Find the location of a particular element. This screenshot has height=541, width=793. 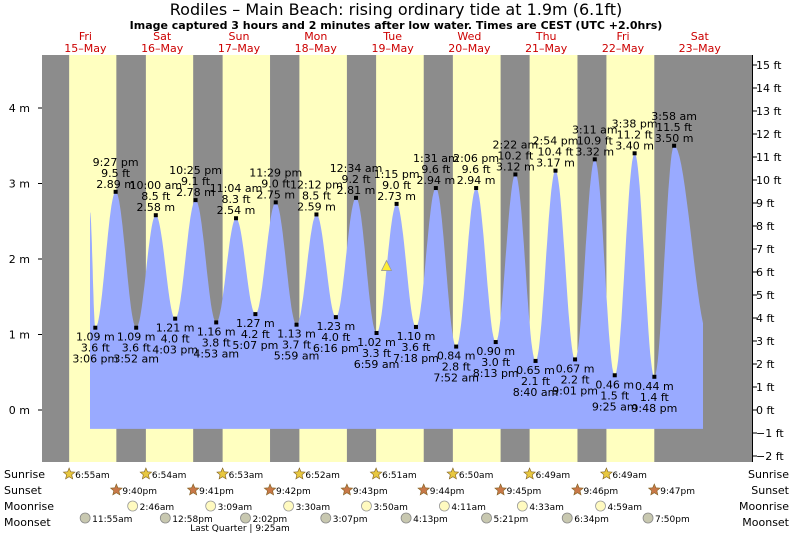

high-tide-time: 3:58 am is located at coordinates (674, 116).